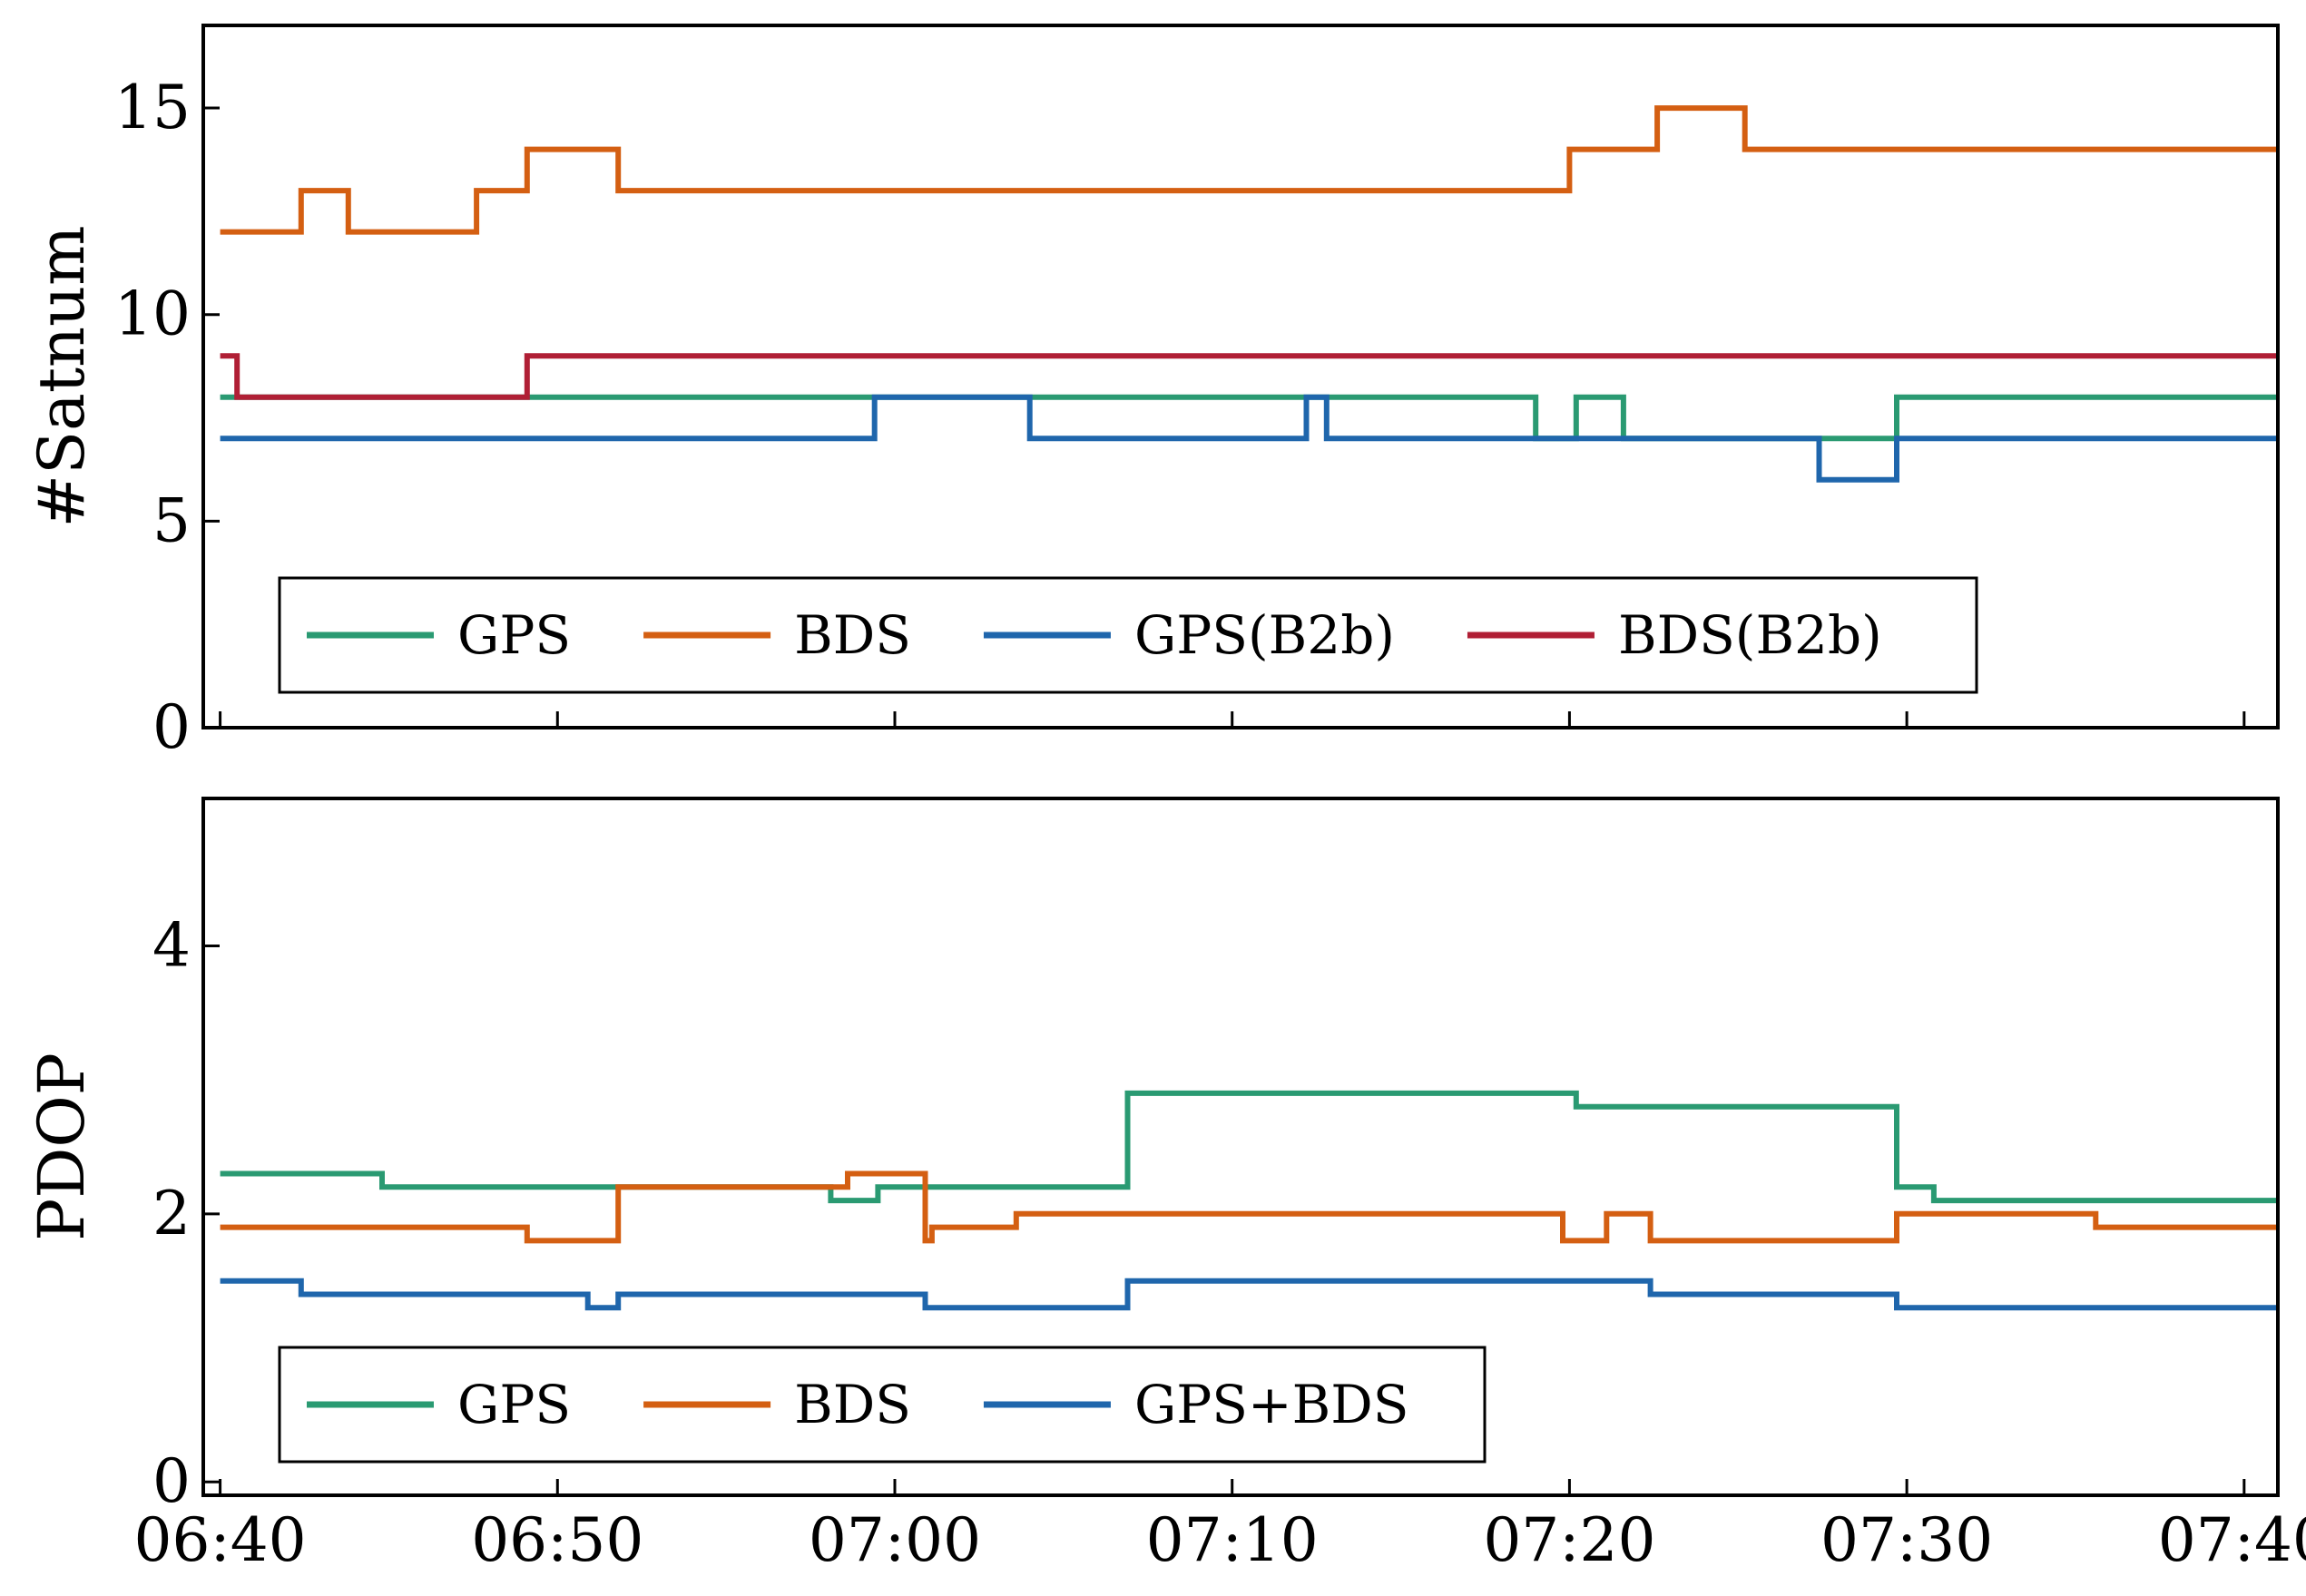  I want to click on series-line-bds-b2b, so click(1249, 376).